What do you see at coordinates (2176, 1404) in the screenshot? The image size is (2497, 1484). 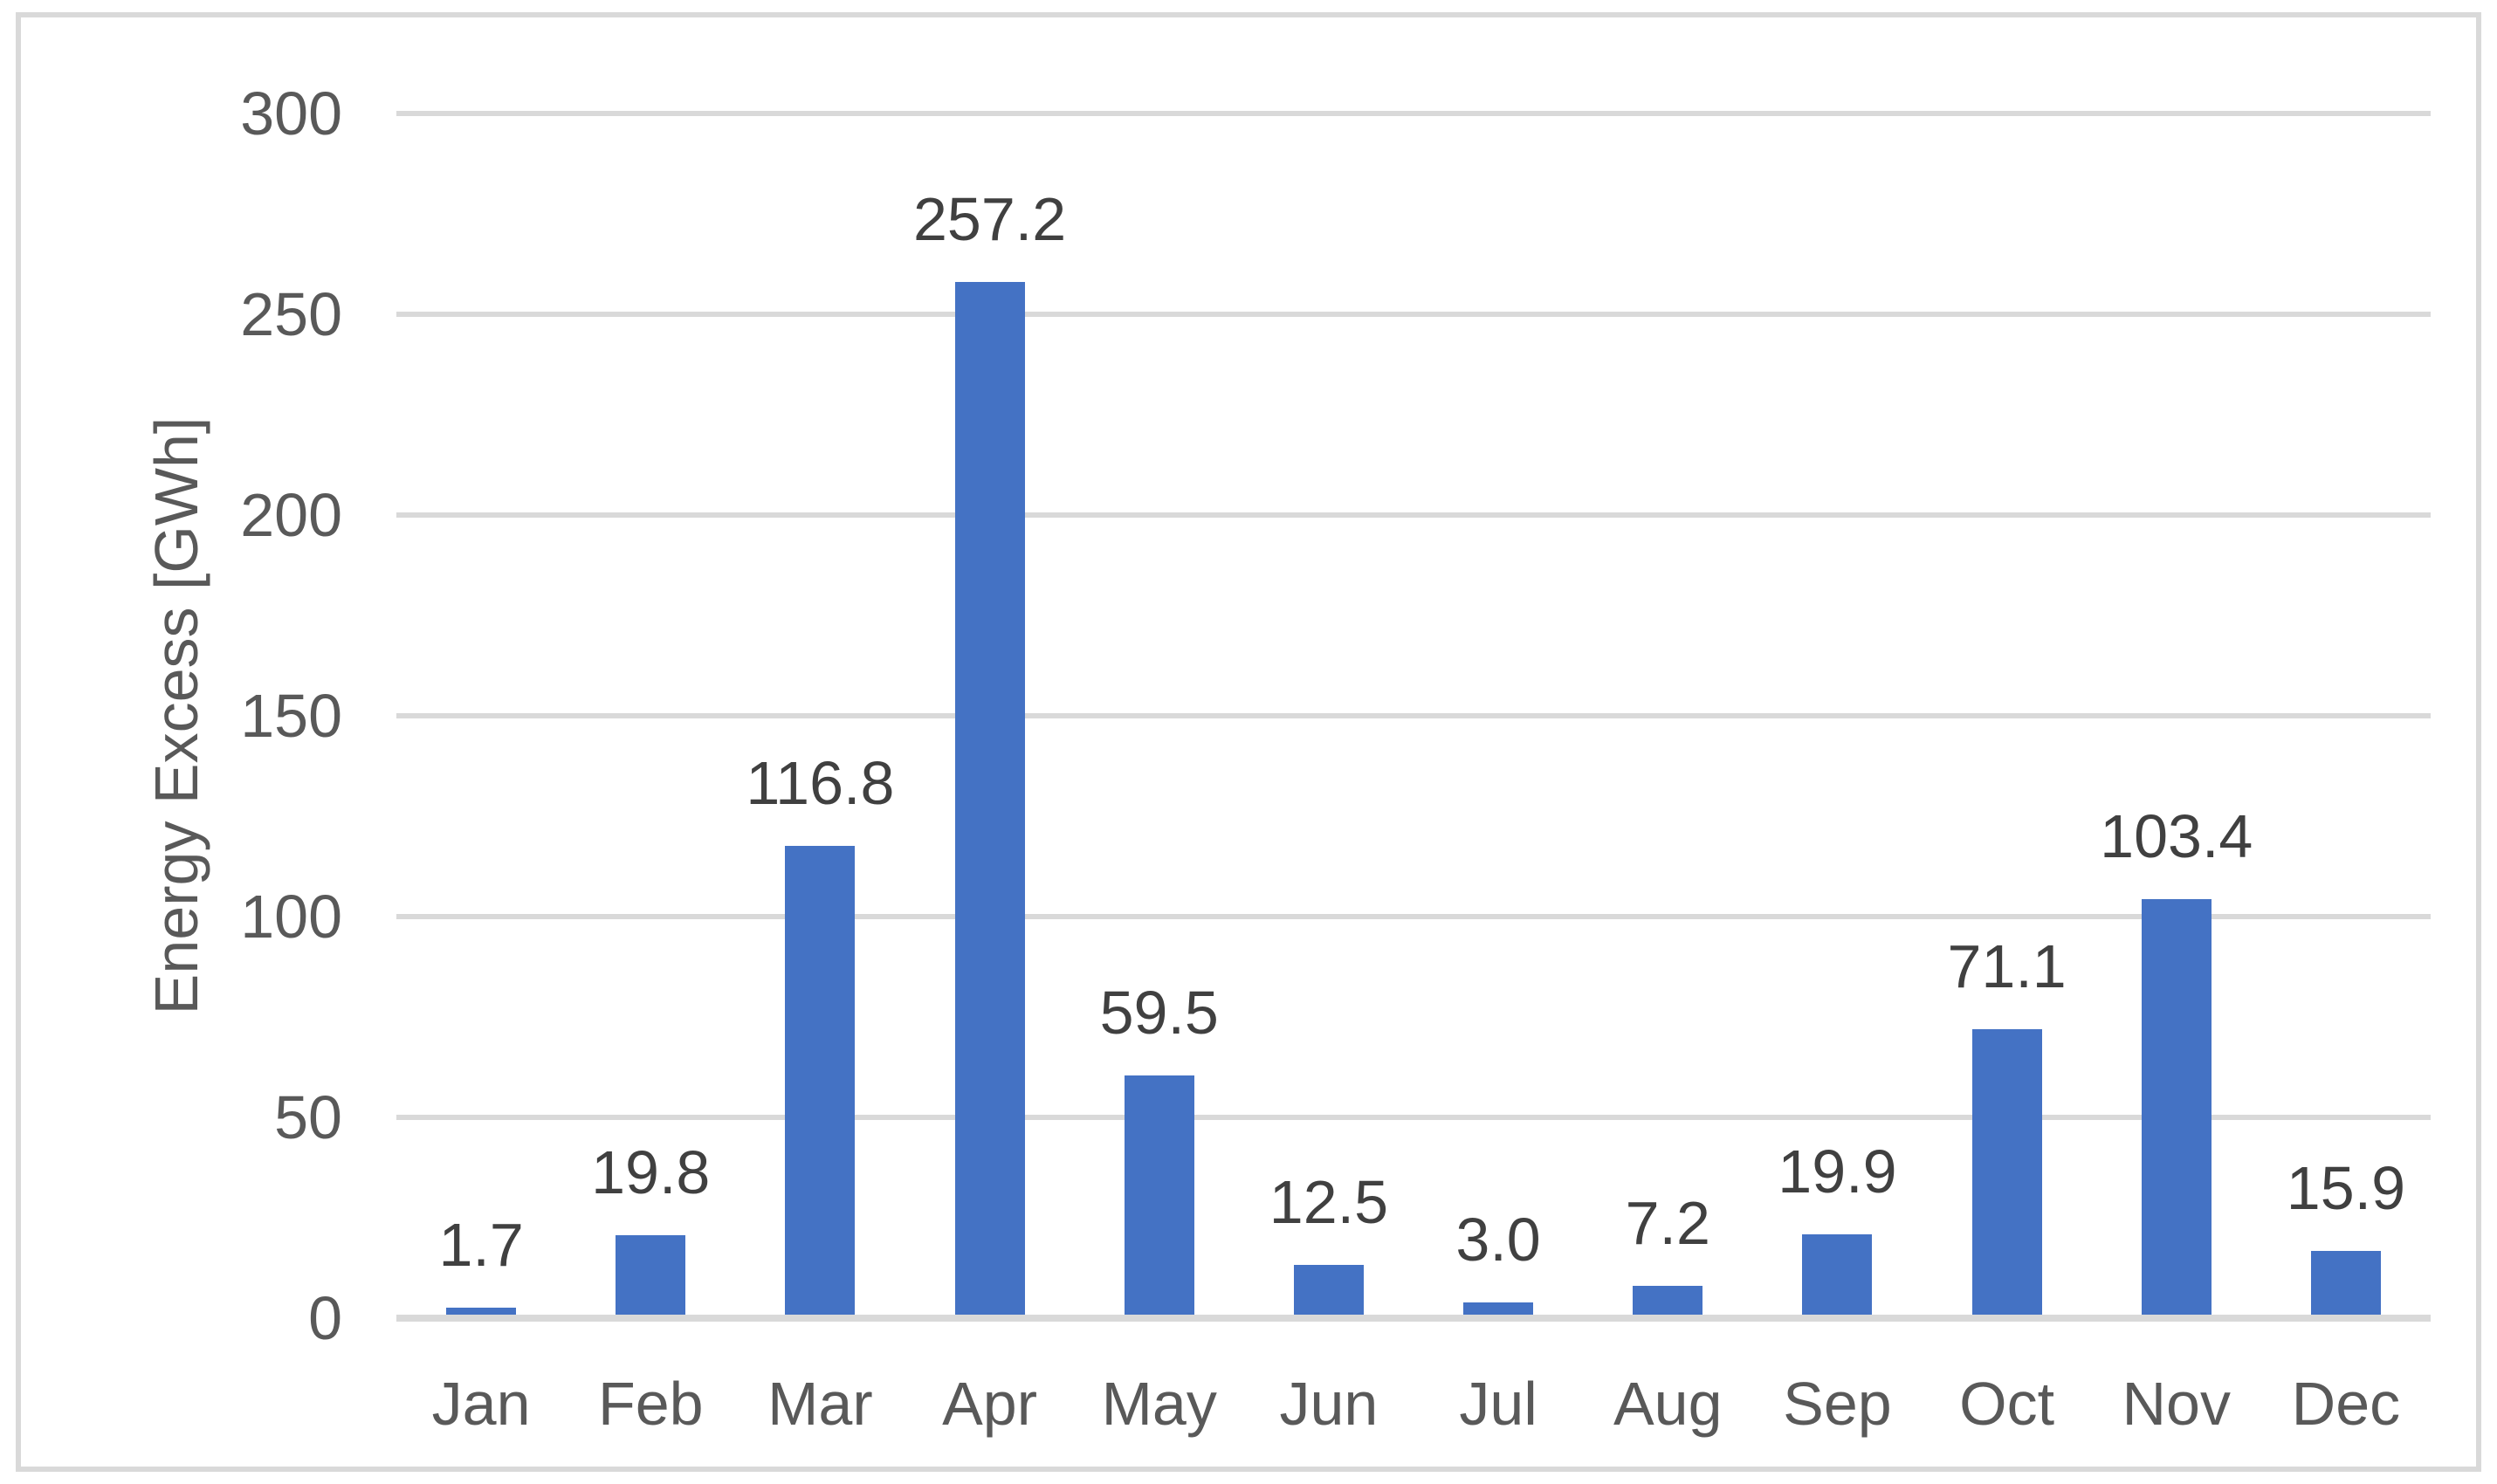 I see `x-category-label-nov: Nov` at bounding box center [2176, 1404].